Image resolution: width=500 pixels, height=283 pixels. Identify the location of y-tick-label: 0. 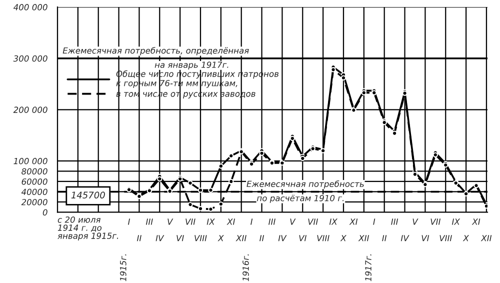
(45, 212).